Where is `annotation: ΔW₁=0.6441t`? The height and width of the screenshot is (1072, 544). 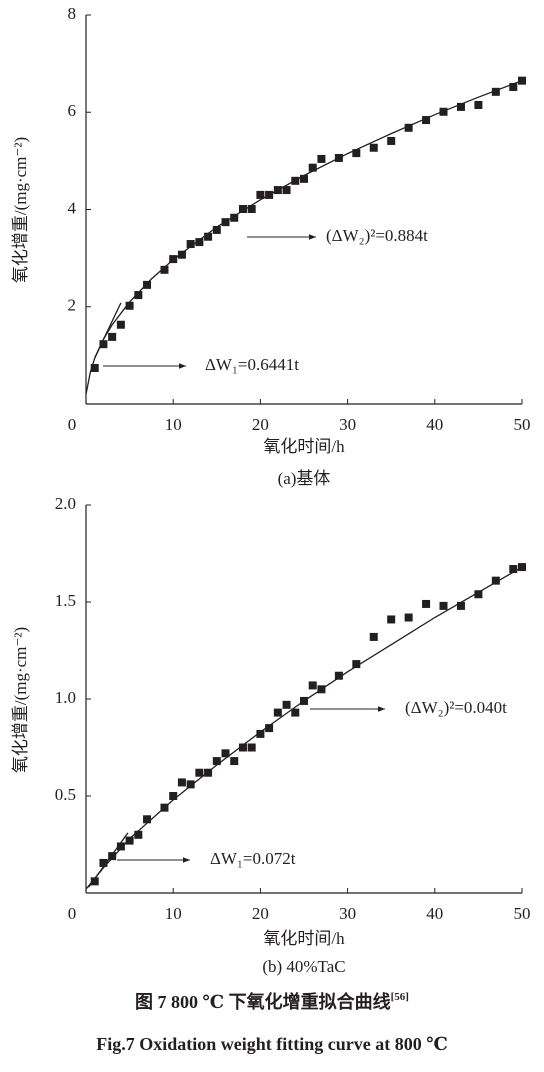
annotation: ΔW₁=0.6441t is located at coordinates (252, 364).